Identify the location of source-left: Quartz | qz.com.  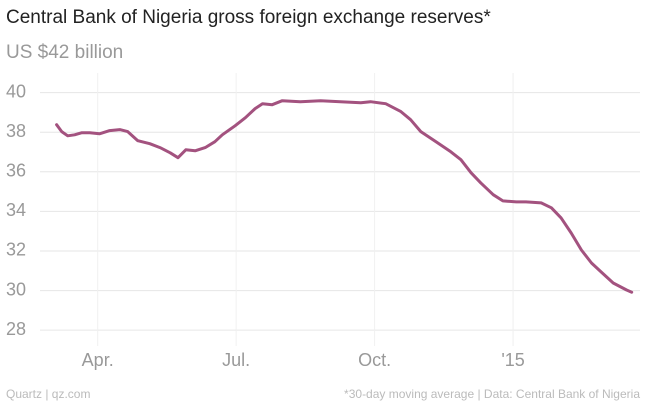
(48, 394).